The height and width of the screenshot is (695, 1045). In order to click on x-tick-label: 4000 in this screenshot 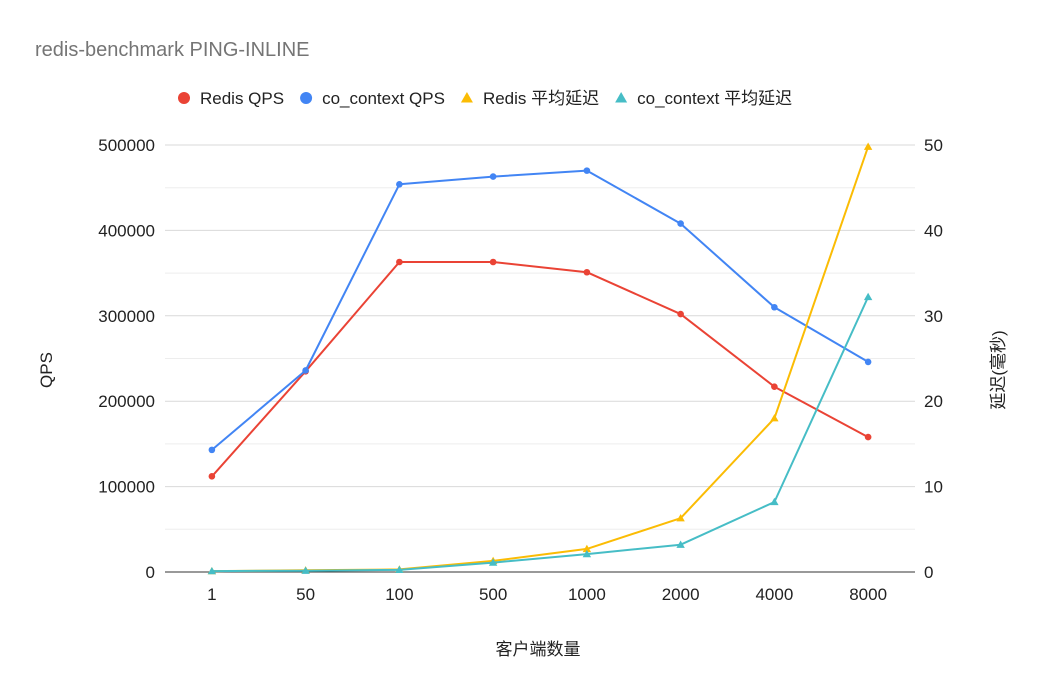, I will do `click(774, 594)`.